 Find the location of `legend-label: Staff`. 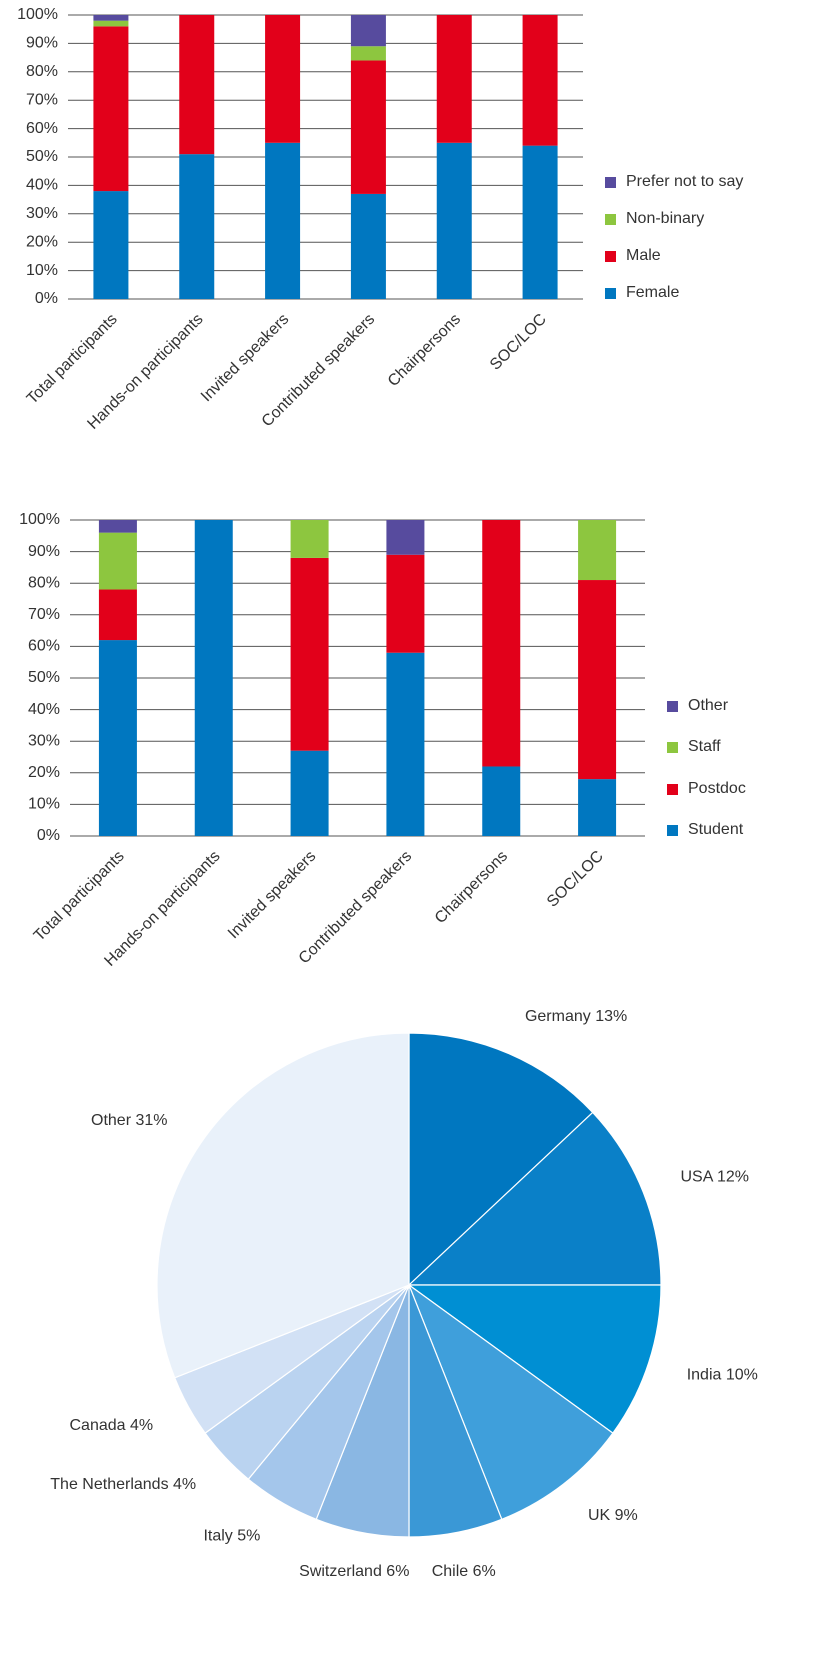

legend-label: Staff is located at coordinates (704, 746).